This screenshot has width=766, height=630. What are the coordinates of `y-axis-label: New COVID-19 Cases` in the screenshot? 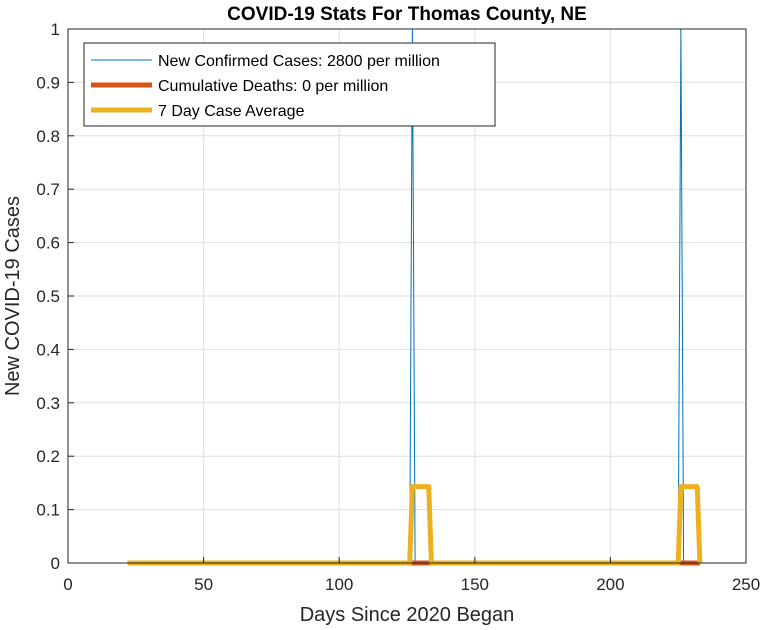 It's located at (13, 296).